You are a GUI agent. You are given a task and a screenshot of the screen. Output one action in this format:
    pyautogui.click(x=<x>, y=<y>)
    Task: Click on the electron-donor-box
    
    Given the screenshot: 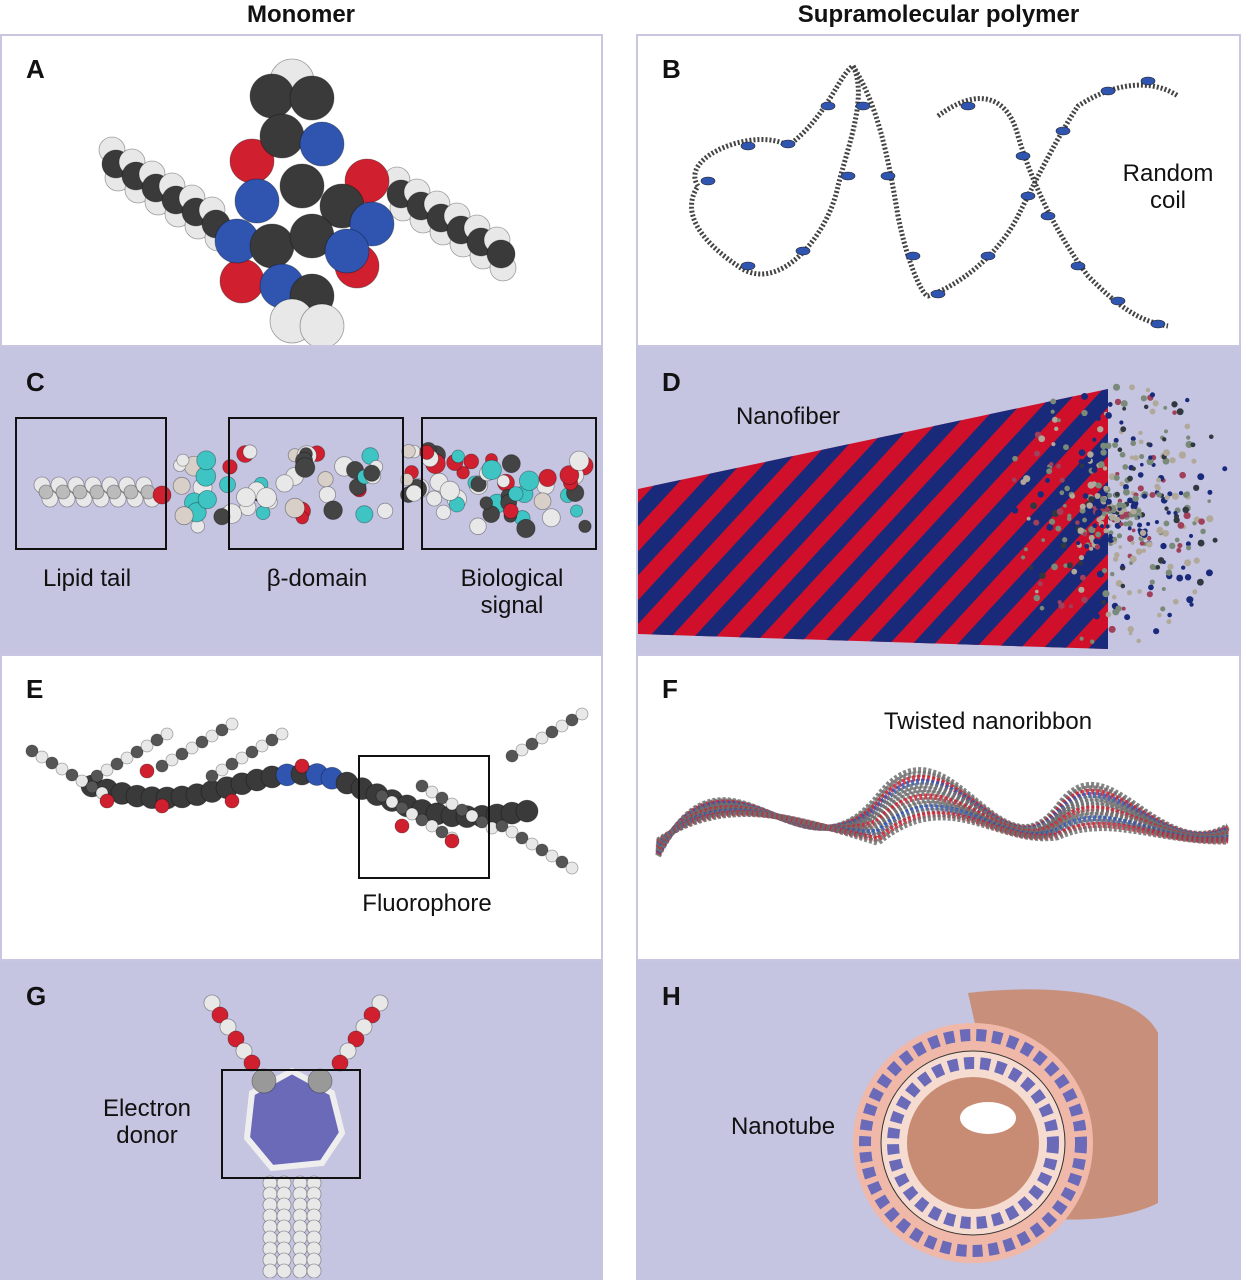 What is the action you would take?
    pyautogui.click(x=291, y=1124)
    